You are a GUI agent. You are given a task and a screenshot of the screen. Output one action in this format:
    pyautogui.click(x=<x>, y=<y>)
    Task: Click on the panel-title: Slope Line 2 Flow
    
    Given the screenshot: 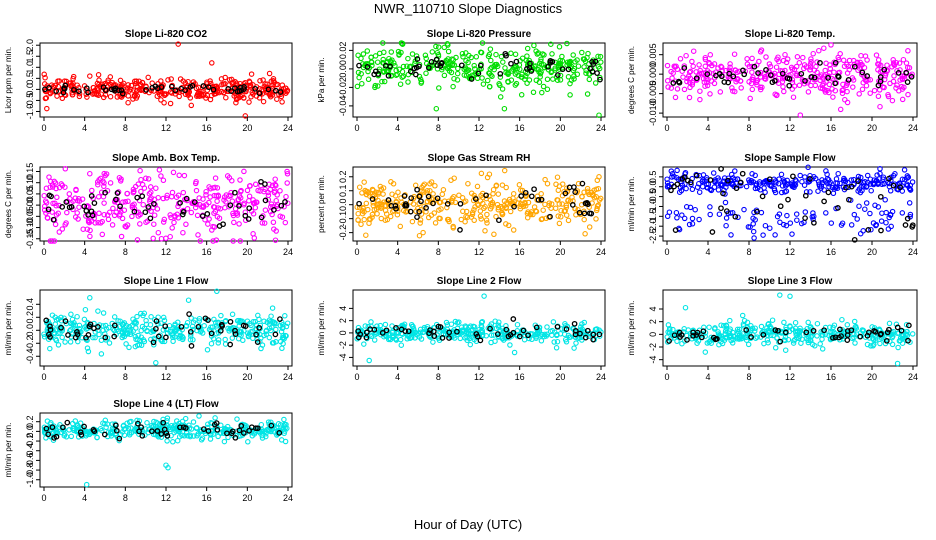 What is the action you would take?
    pyautogui.click(x=479, y=281)
    